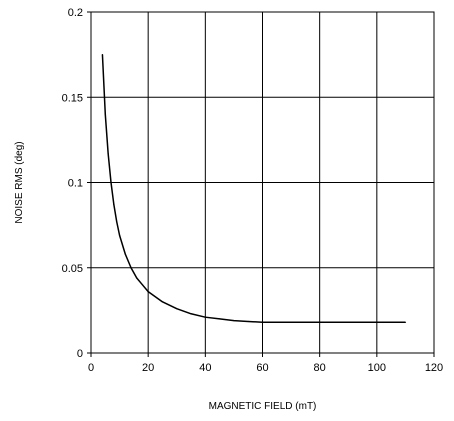 The width and height of the screenshot is (454, 421). What do you see at coordinates (262, 368) in the screenshot?
I see `x-tick-label: 60` at bounding box center [262, 368].